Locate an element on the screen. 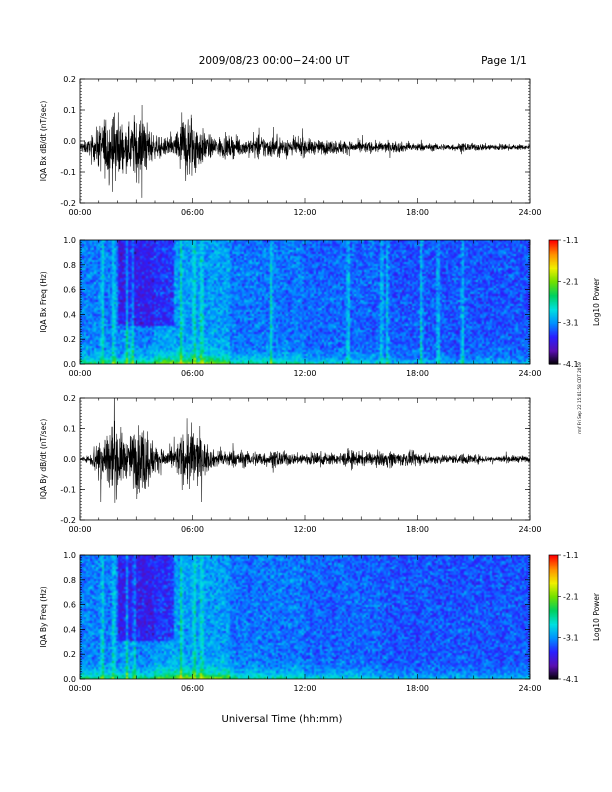  y-tick-label: -0.1 is located at coordinates (68, 490).